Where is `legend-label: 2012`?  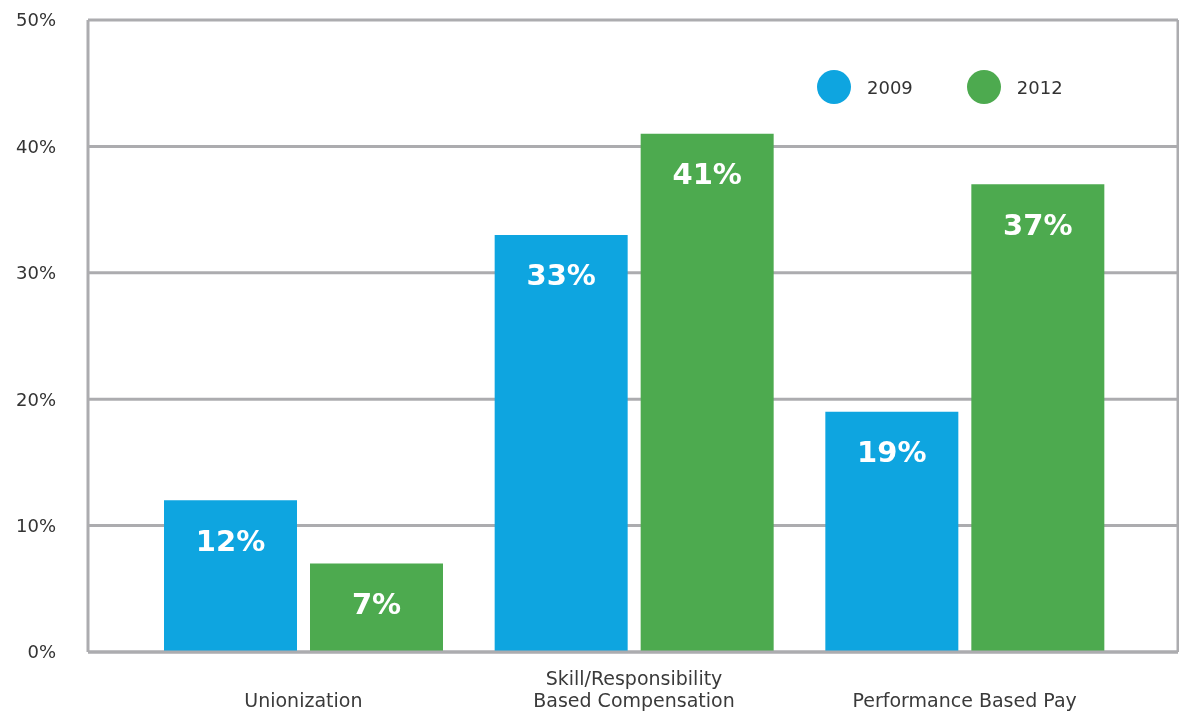 legend-label: 2012 is located at coordinates (1039, 87).